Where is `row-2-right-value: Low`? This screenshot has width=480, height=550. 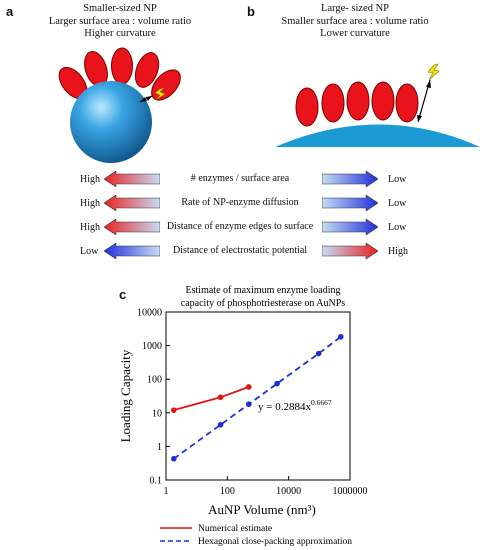 row-2-right-value: Low is located at coordinates (397, 203).